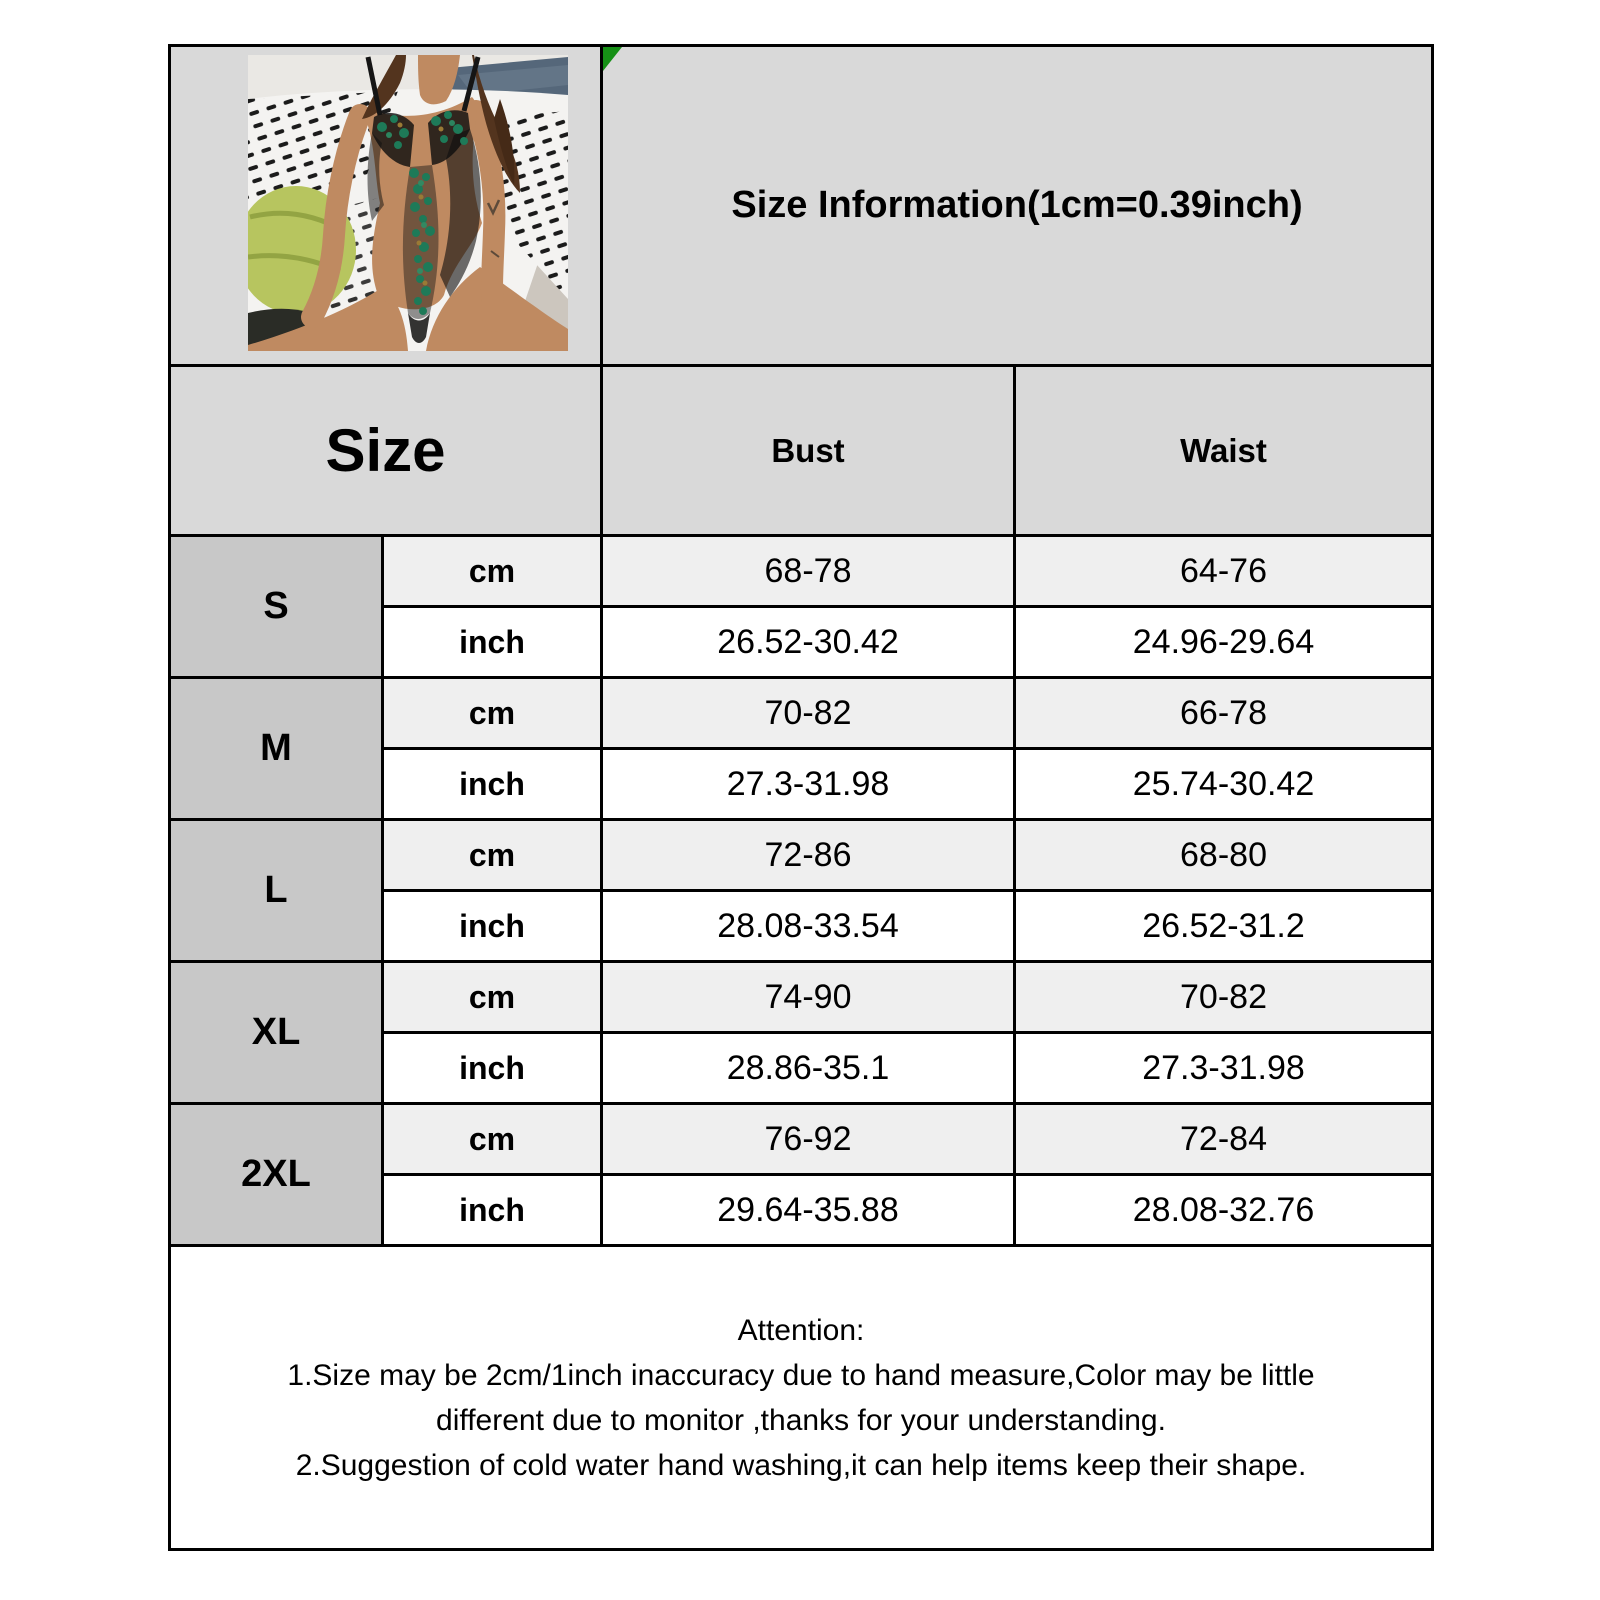 This screenshot has width=1600, height=1600. What do you see at coordinates (1223, 1139) in the screenshot?
I see `waist-cm-value: 72-84` at bounding box center [1223, 1139].